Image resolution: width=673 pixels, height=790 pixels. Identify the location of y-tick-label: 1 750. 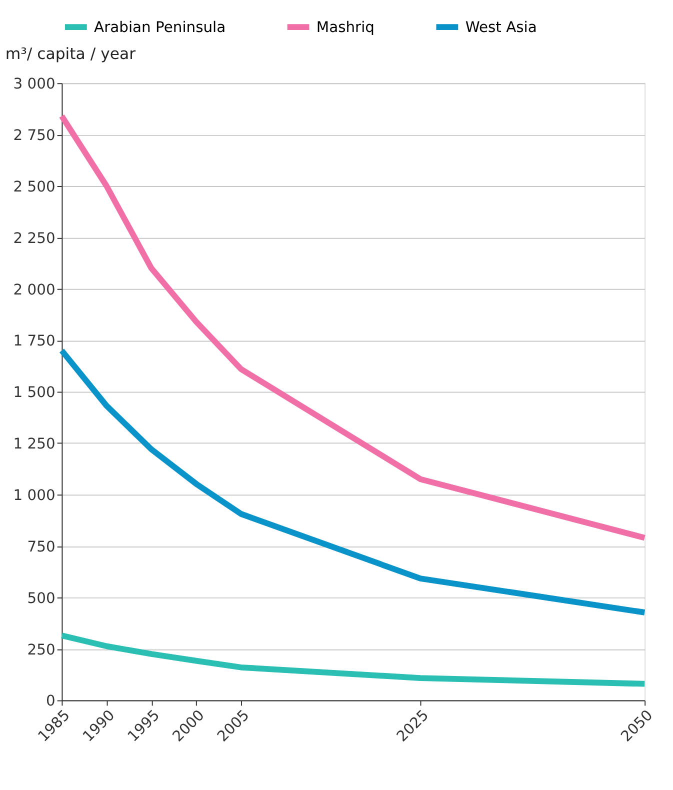
(34, 341).